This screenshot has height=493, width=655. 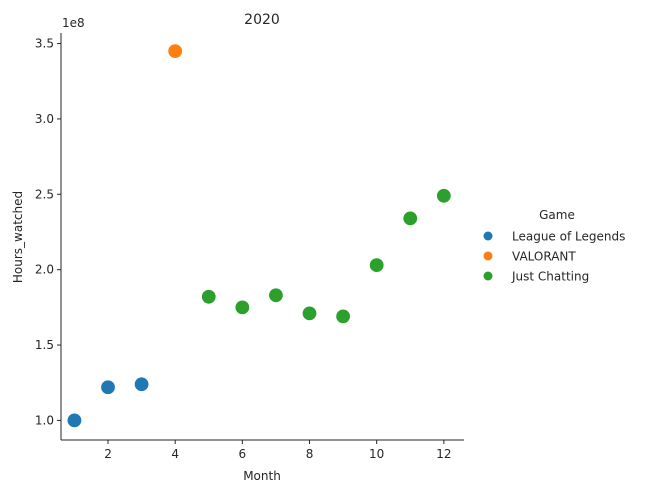 What do you see at coordinates (73, 23) in the screenshot?
I see `y-offset-label: 1e8` at bounding box center [73, 23].